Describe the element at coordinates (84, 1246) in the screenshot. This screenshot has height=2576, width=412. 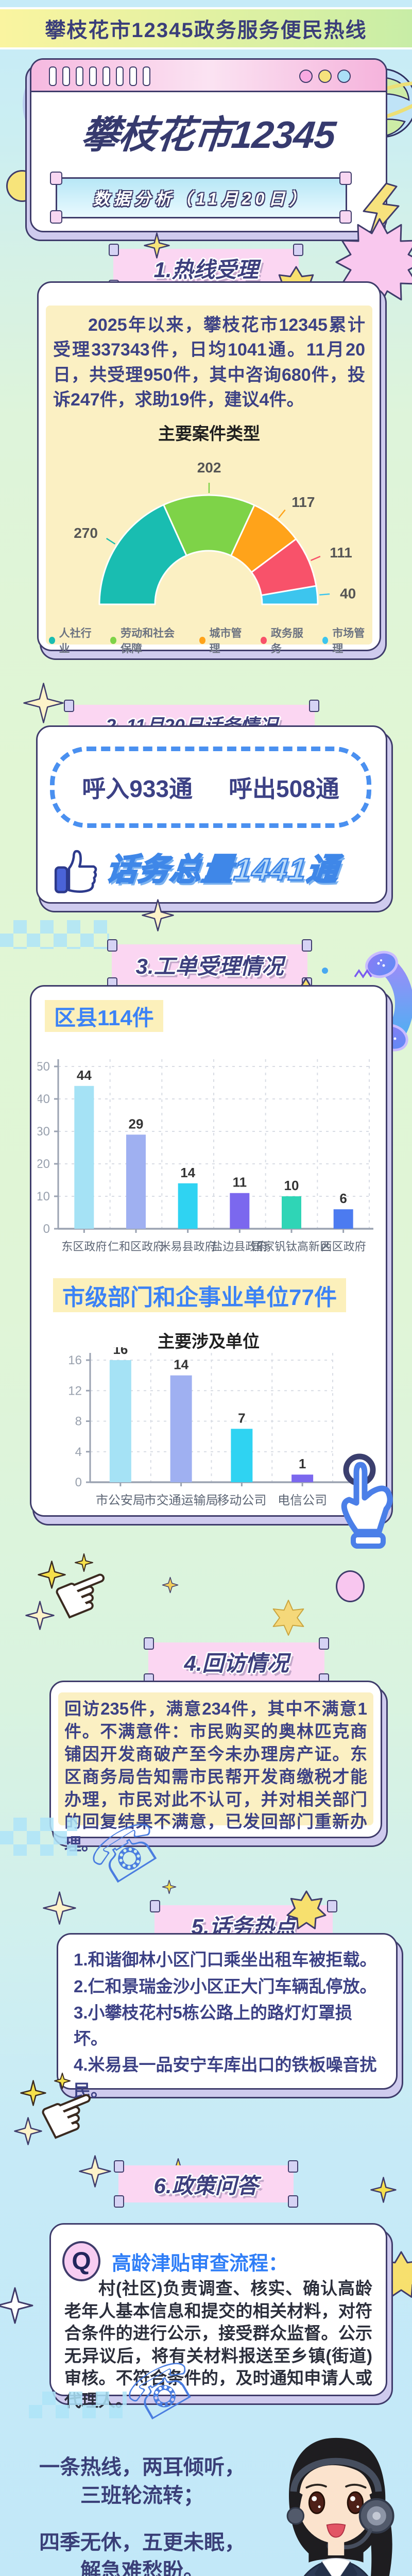
I see `svg-text: 东区政府` at that location.